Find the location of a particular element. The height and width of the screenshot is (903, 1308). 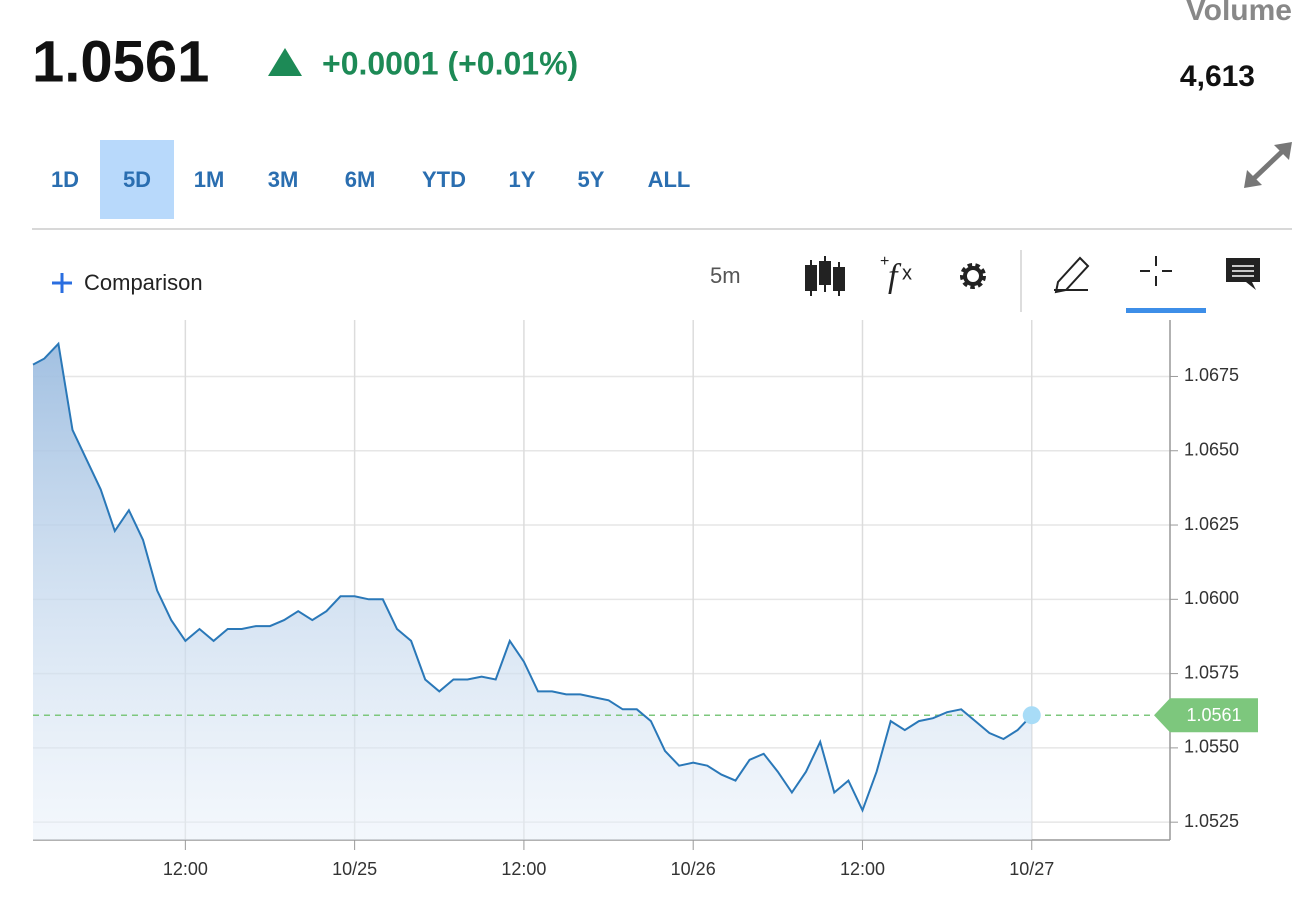

crosshair-icon is located at coordinates (1156, 271).